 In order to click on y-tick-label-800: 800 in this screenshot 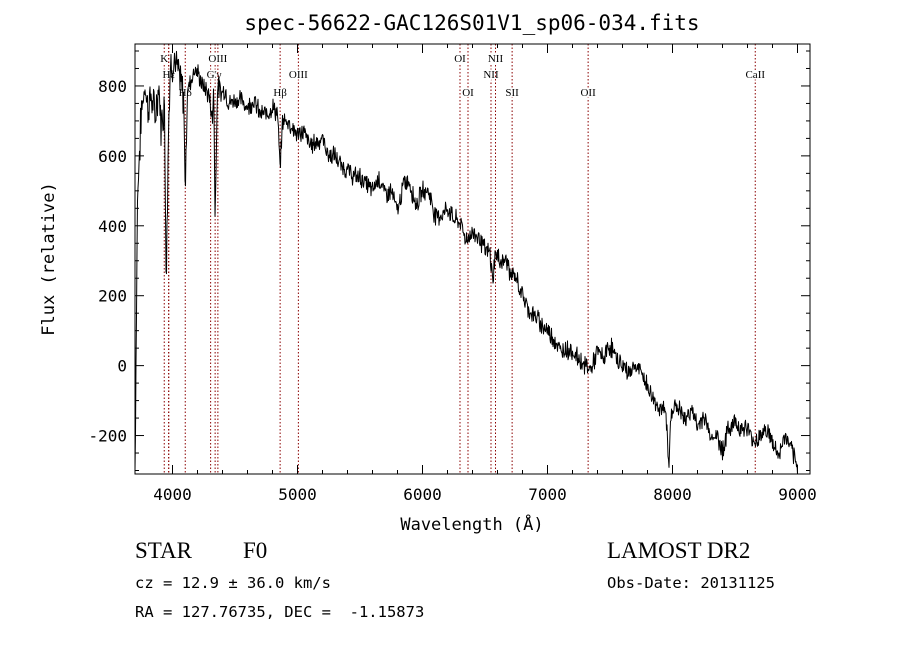, I will do `click(112, 86)`.